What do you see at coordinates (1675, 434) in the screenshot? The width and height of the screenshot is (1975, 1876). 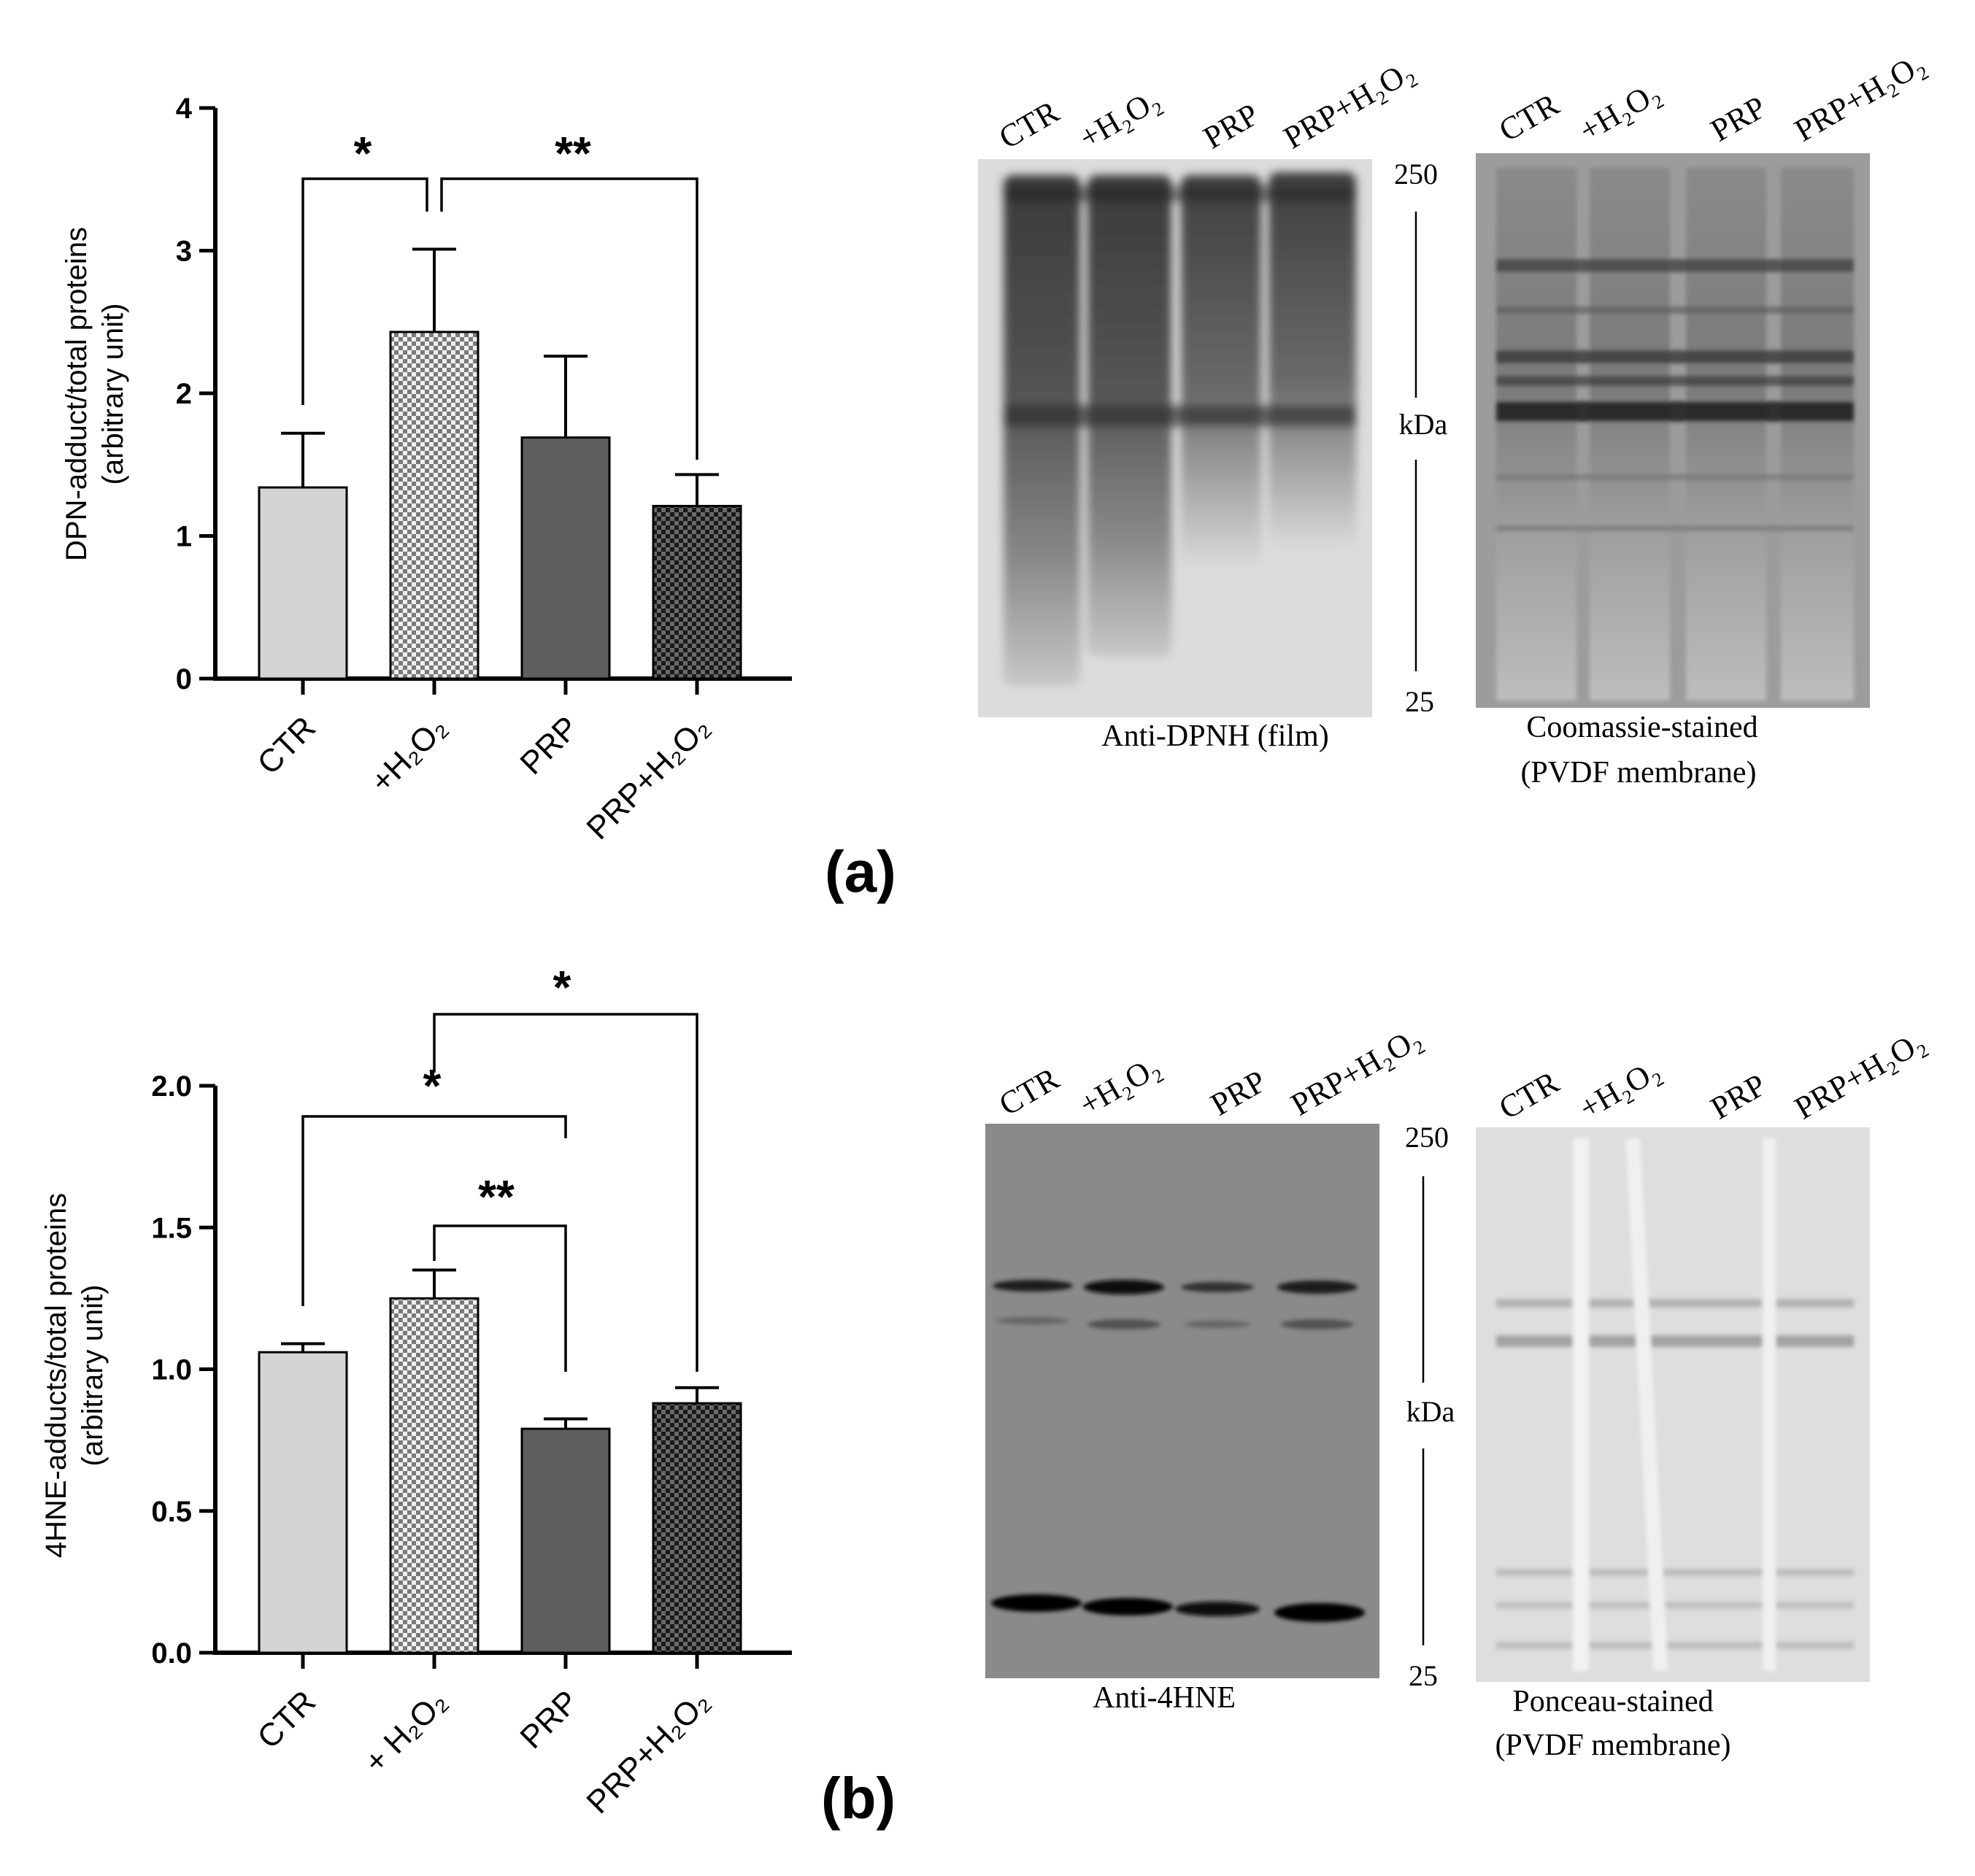 I see `blot-coomassie-lanes` at bounding box center [1675, 434].